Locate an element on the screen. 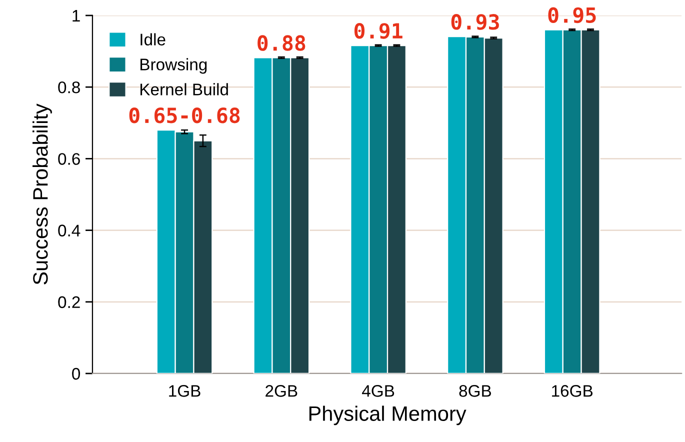 This screenshot has height=442, width=685. x-tick-label: 8GB is located at coordinates (475, 391).